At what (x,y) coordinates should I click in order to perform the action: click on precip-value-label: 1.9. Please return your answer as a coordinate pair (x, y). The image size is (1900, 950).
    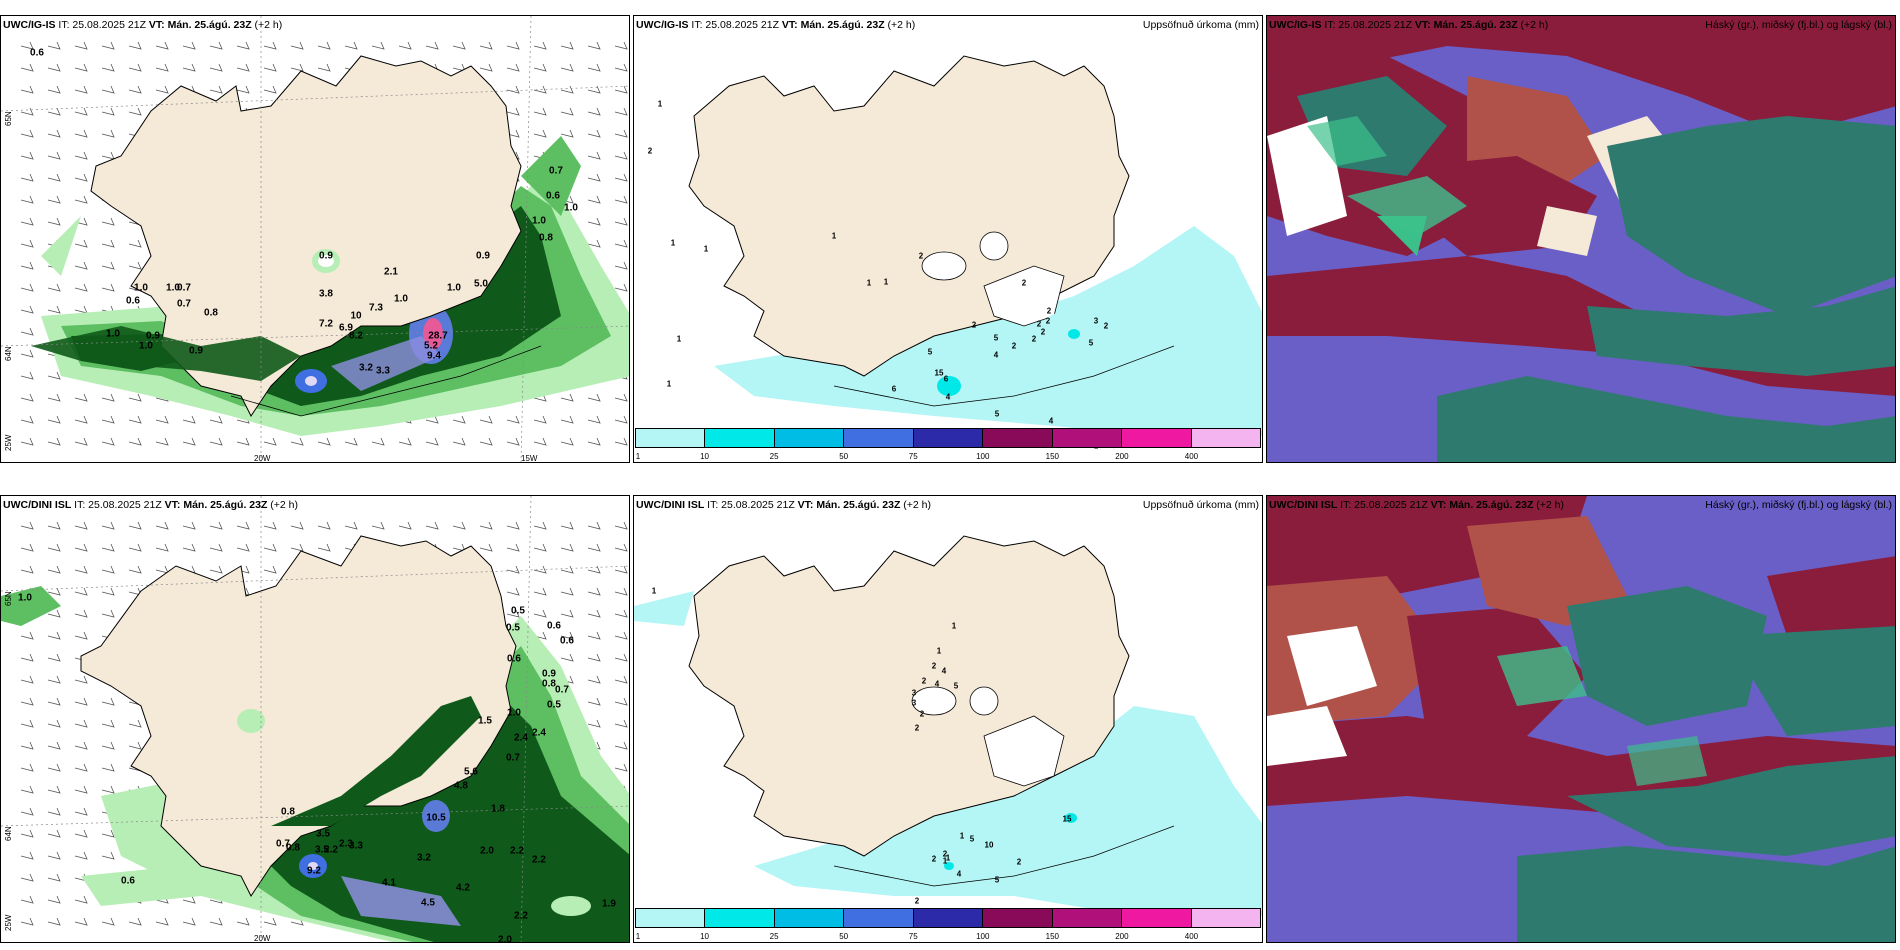
    Looking at the image, I should click on (609, 904).